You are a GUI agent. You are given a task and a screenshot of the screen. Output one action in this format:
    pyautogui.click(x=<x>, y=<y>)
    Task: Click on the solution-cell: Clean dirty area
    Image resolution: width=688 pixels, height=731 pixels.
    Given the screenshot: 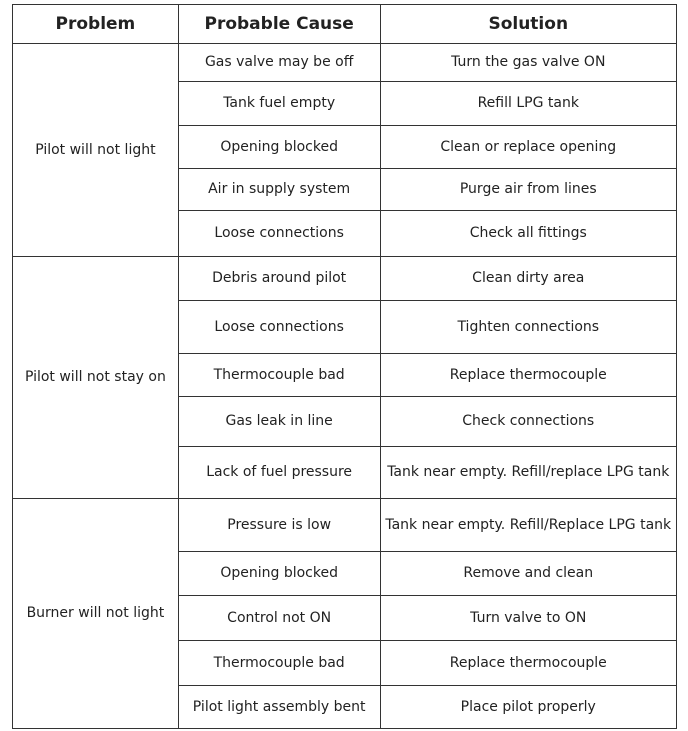 What is the action you would take?
    pyautogui.click(x=528, y=278)
    